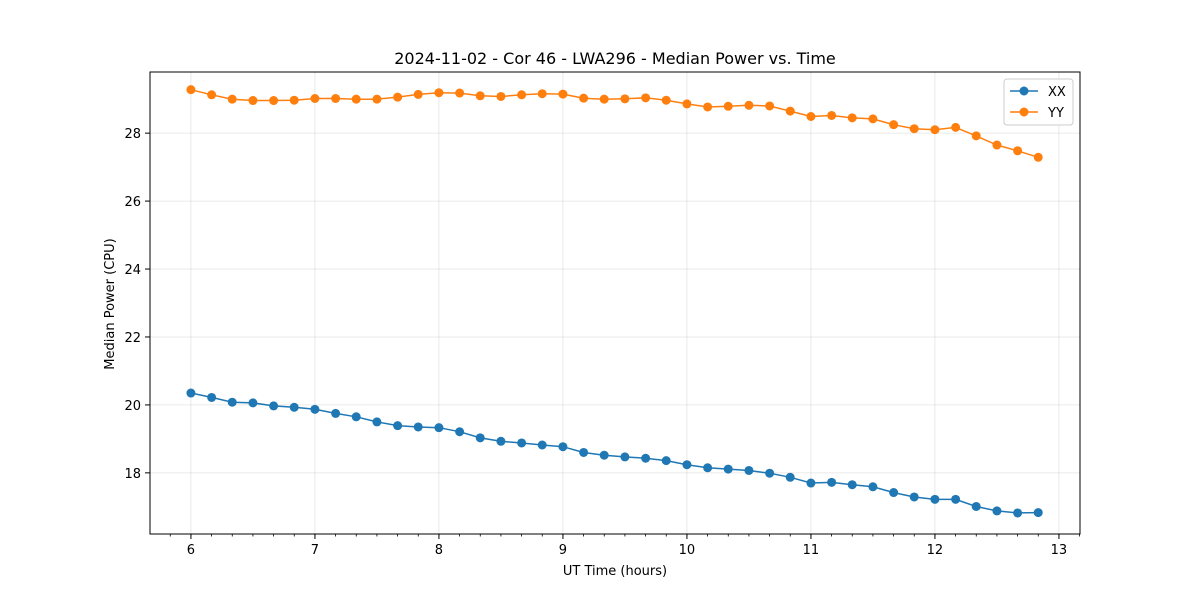  Describe the element at coordinates (132, 338) in the screenshot. I see `y-tick-label: 22` at that location.